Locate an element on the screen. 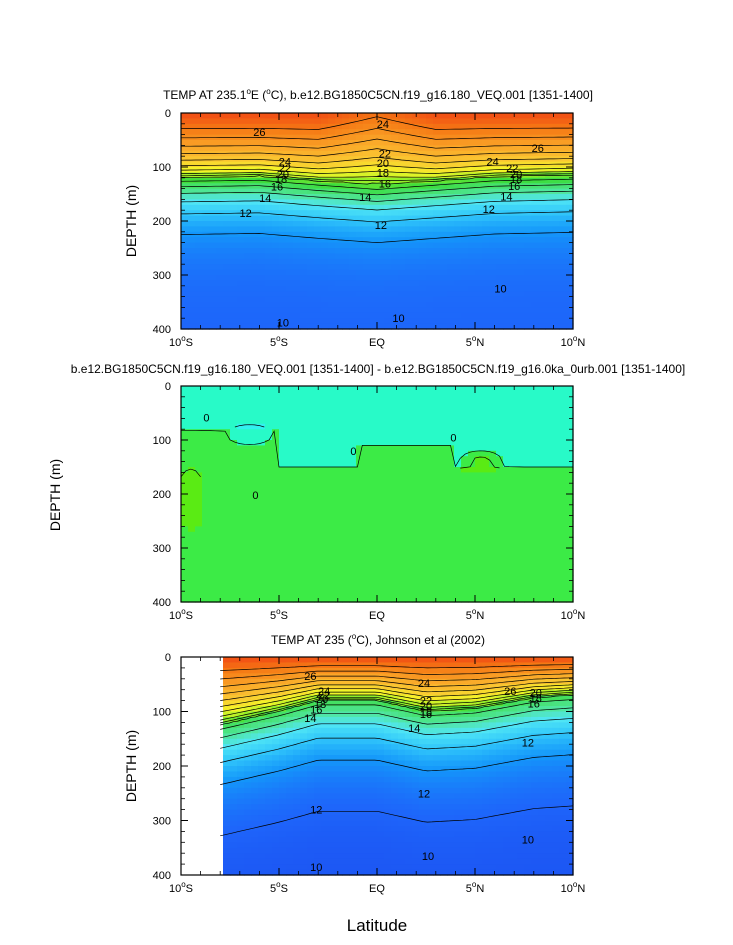 This screenshot has width=733, height=945. panel-2-xtick-label: 10oS is located at coordinates (181, 614).